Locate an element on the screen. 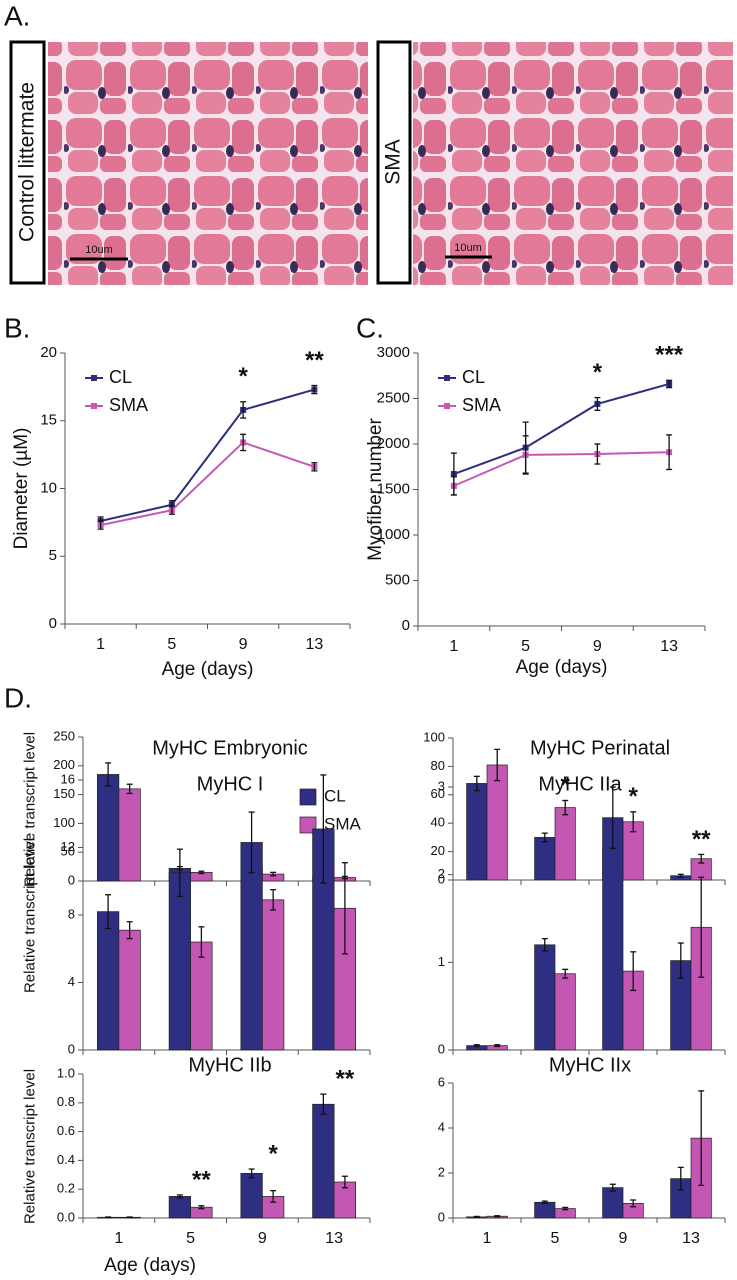 This screenshot has height=1280, width=737. y-tick-label: 150 is located at coordinates (64, 793).